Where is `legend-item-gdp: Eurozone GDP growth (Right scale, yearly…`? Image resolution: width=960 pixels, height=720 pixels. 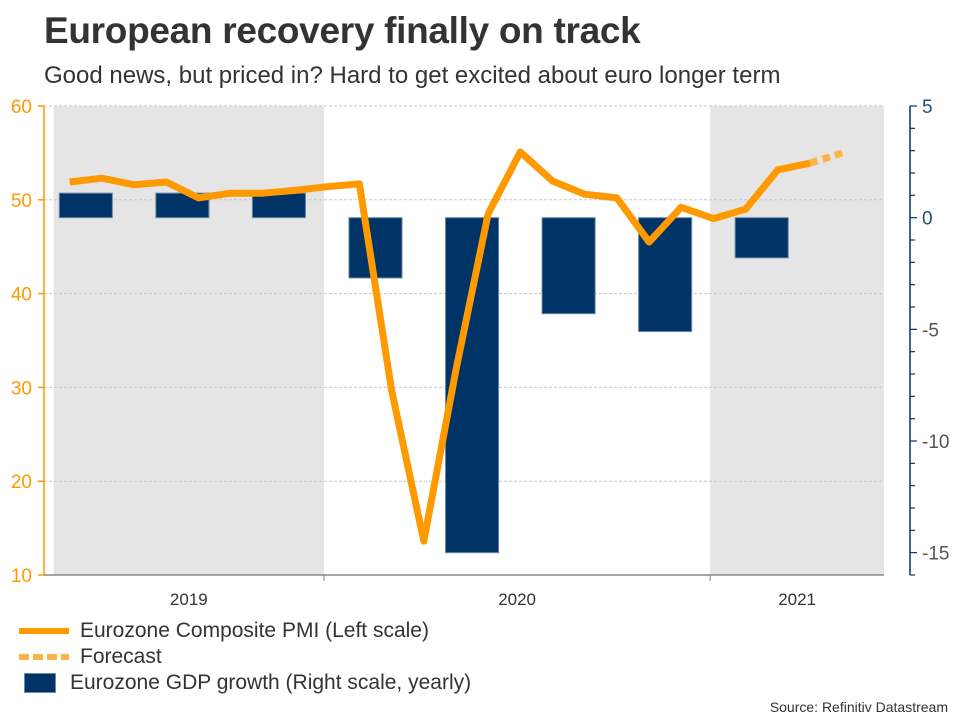
legend-item-gdp: Eurozone GDP growth (Right scale, yearly… is located at coordinates (244, 683).